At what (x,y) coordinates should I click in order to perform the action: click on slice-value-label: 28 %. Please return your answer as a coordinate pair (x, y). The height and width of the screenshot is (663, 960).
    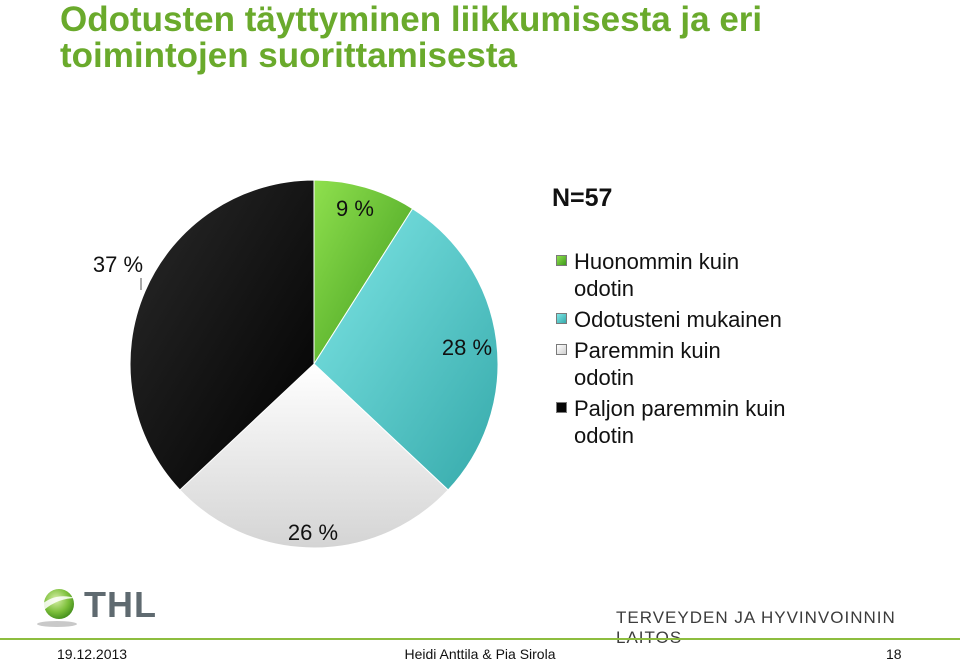
    Looking at the image, I should click on (467, 347).